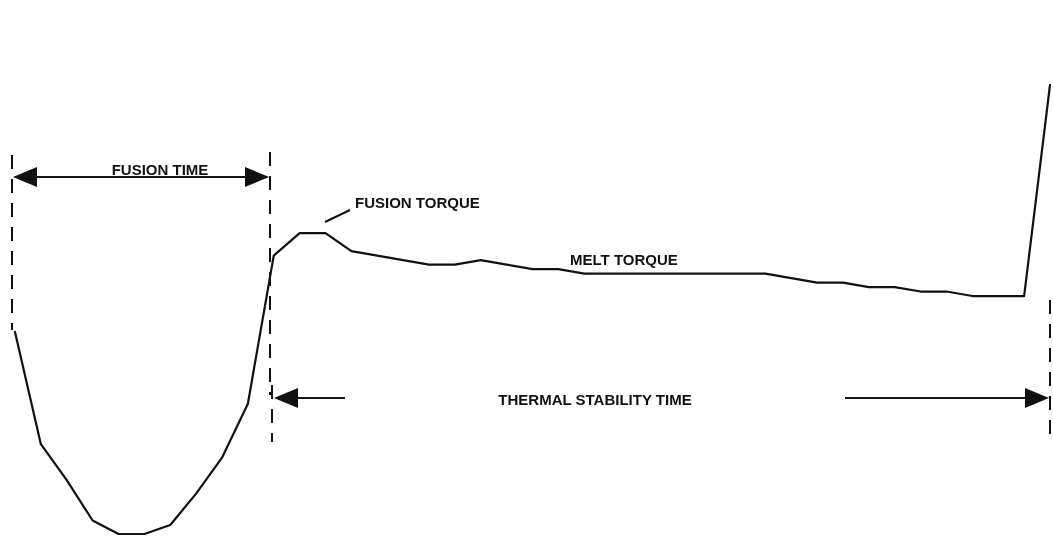 The width and height of the screenshot is (1053, 542). I want to click on annotation: MELT TORQUE, so click(624, 259).